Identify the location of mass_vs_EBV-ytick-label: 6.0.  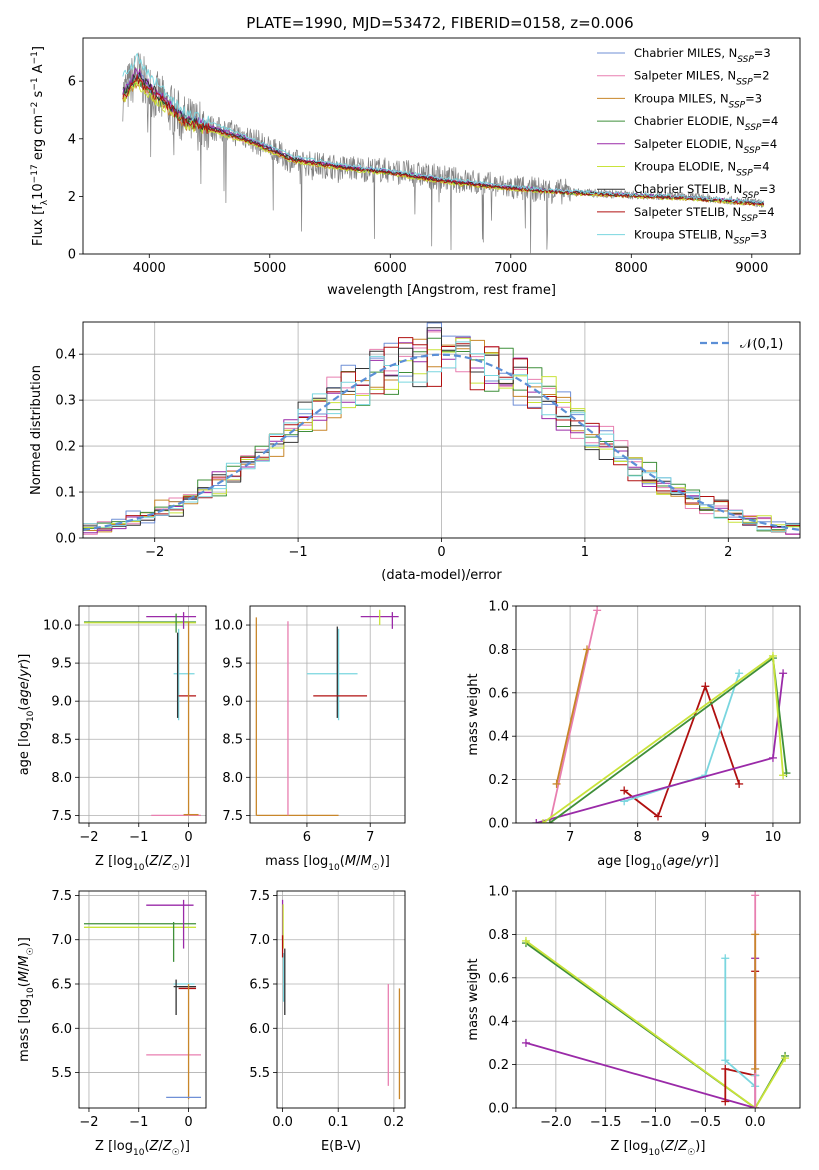
(259, 1029).